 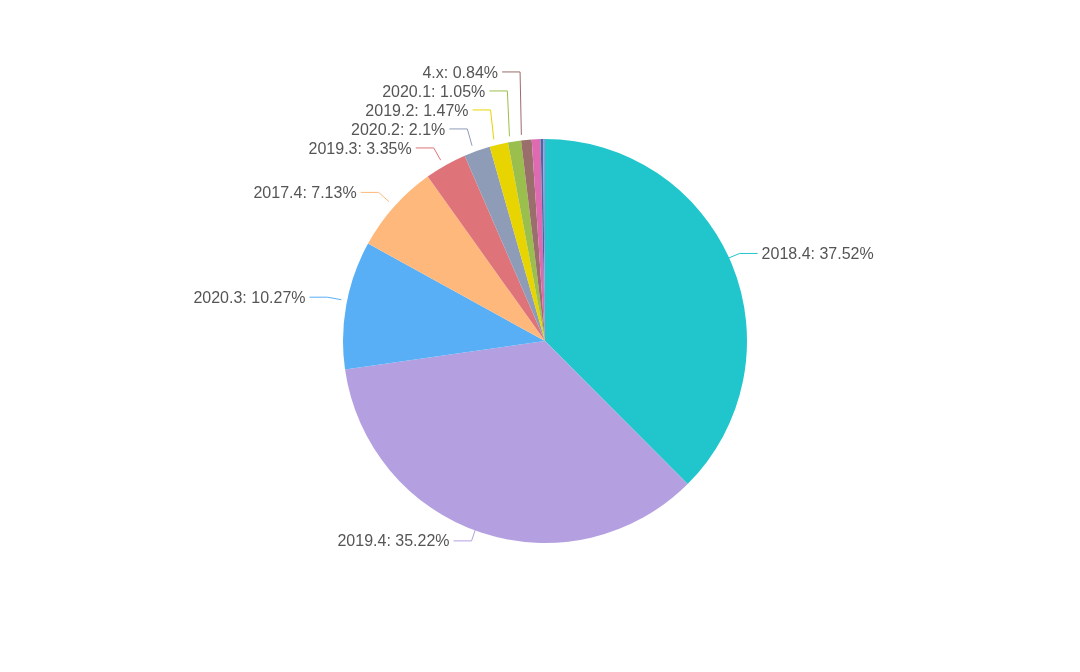 I want to click on slice-label: 4.x: 0.84%, so click(x=460, y=72).